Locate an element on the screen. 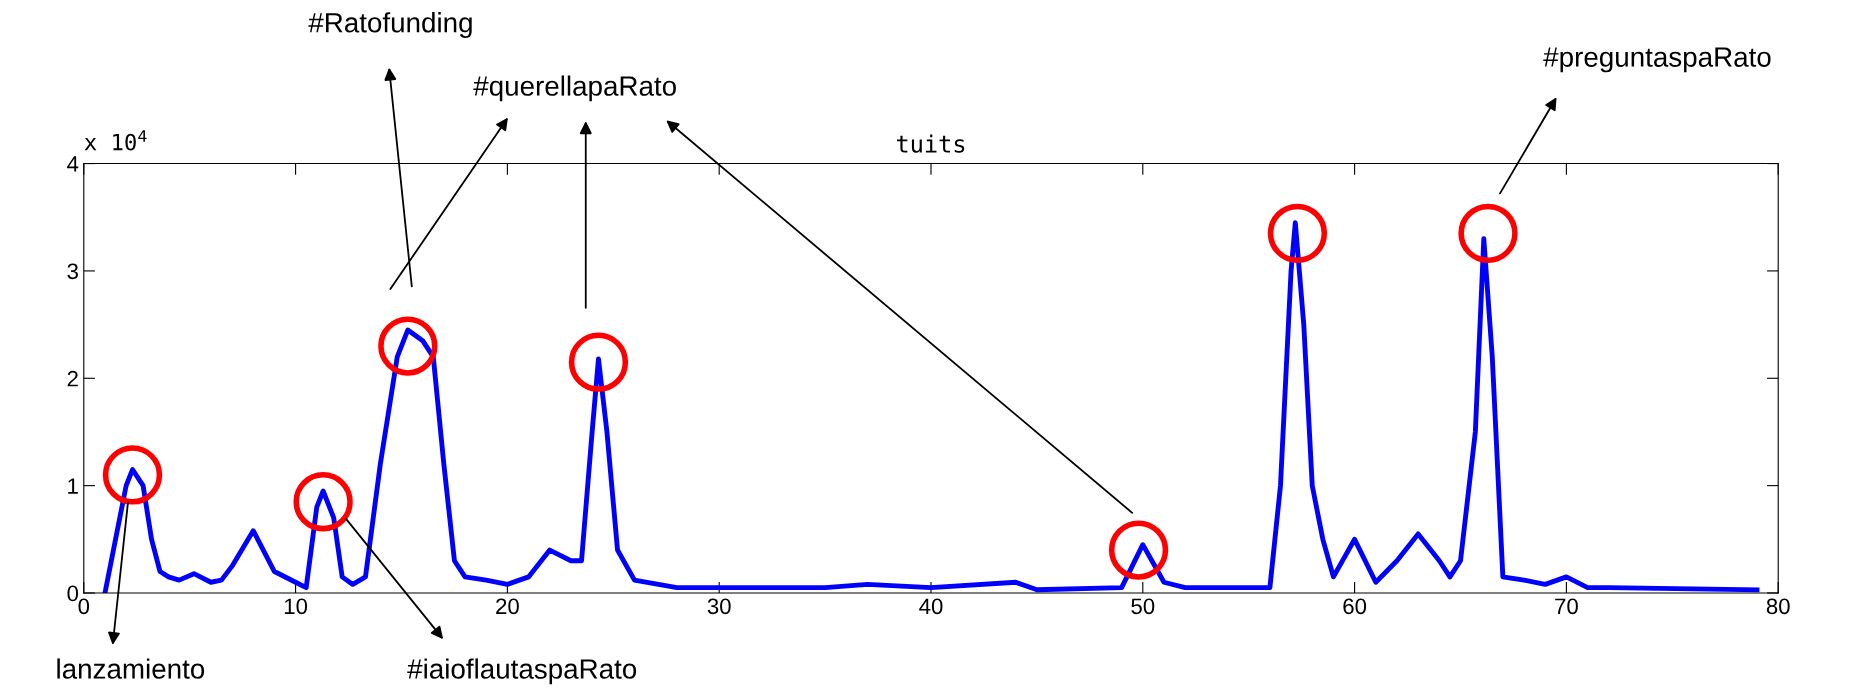  text: lanzamiento is located at coordinates (131, 668).